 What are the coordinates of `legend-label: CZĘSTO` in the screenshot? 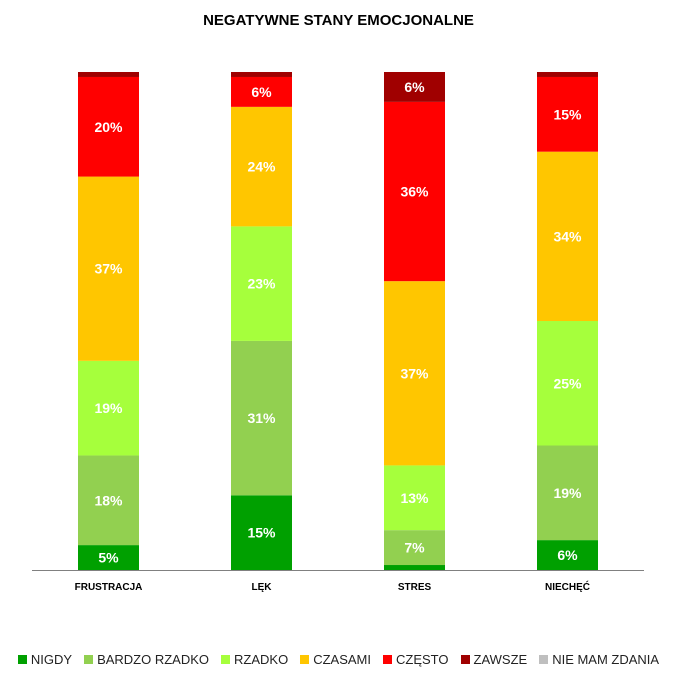 It's located at (422, 659).